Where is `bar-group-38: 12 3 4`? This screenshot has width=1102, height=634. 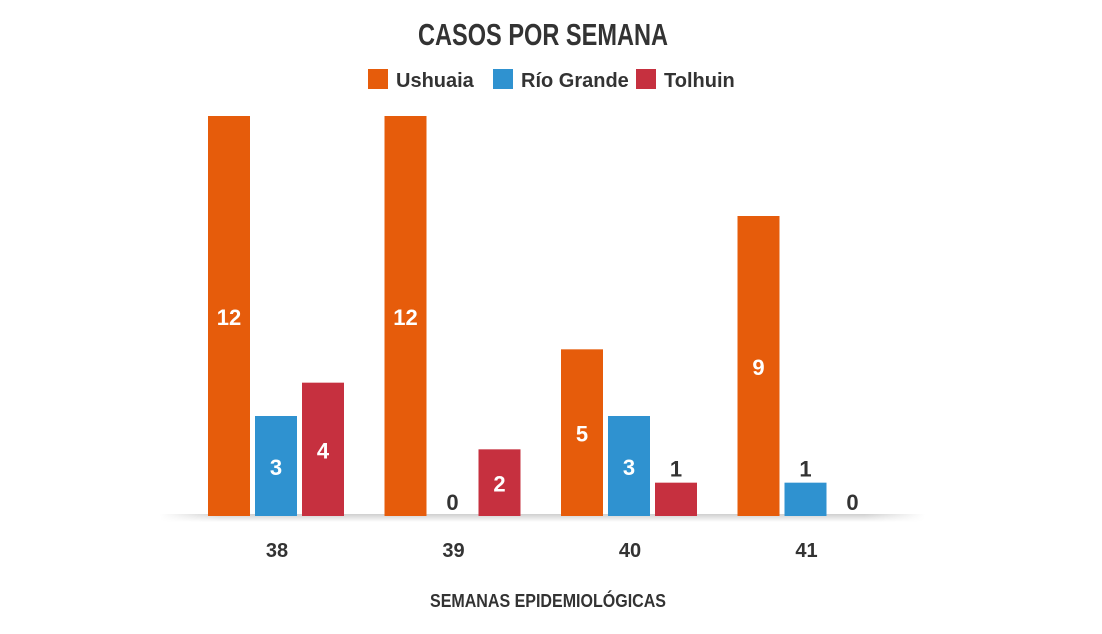
bar-group-38: 12 3 4 is located at coordinates (276, 316).